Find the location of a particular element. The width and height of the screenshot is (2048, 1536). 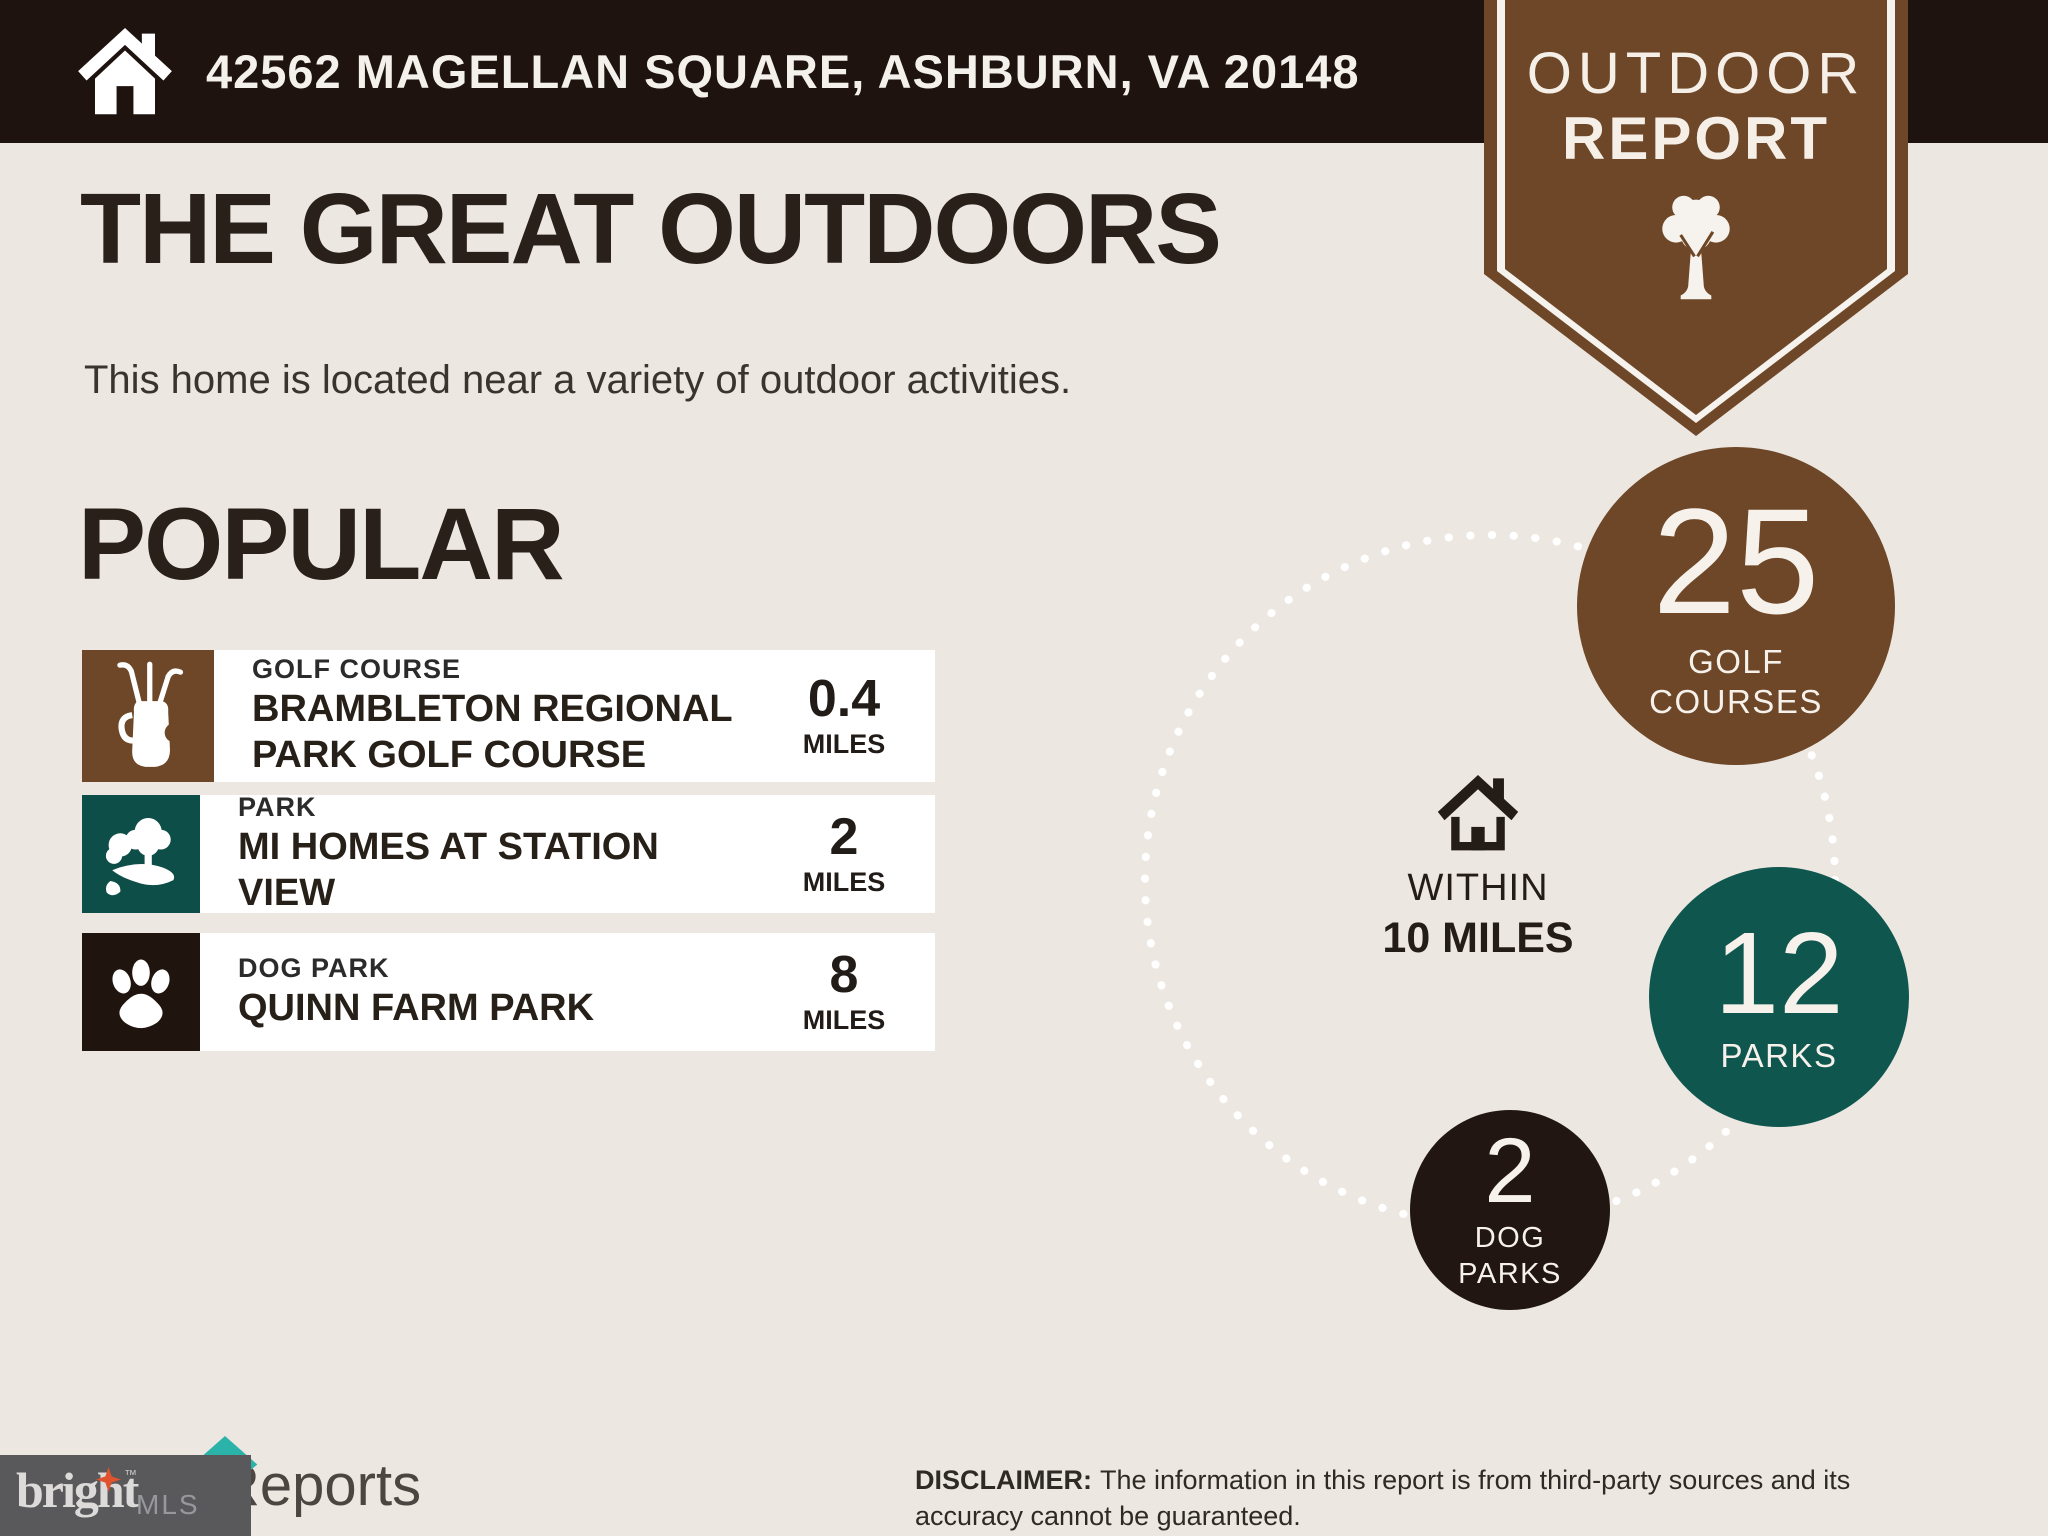

item-distance: 2 is located at coordinates (844, 836).